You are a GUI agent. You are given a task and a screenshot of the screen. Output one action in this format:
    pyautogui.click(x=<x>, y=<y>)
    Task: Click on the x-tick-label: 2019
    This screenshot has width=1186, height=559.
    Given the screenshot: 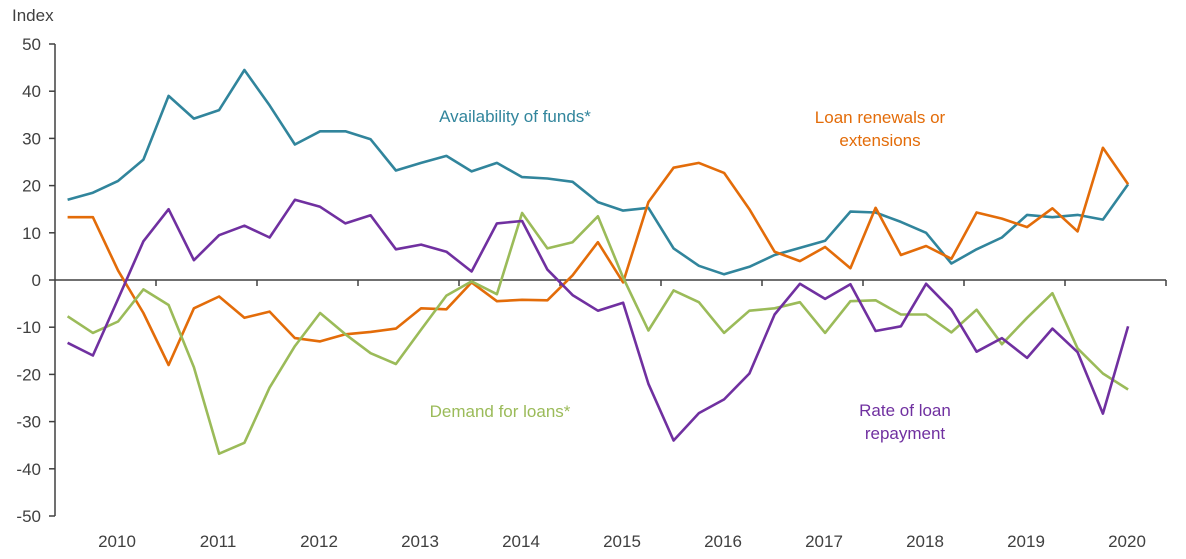 What is the action you would take?
    pyautogui.click(x=1026, y=541)
    